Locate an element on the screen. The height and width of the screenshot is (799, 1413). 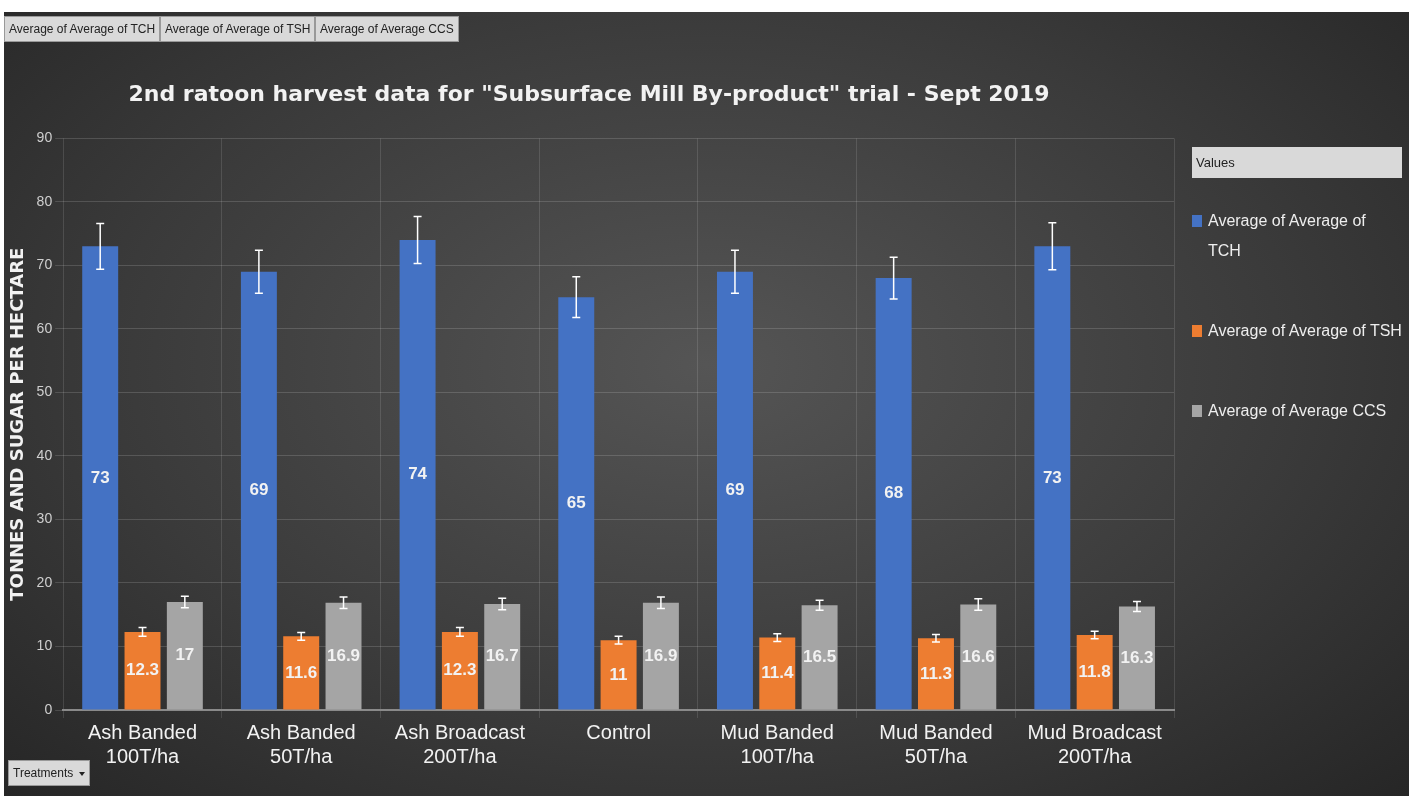
data-label: 16.6 is located at coordinates (978, 656).